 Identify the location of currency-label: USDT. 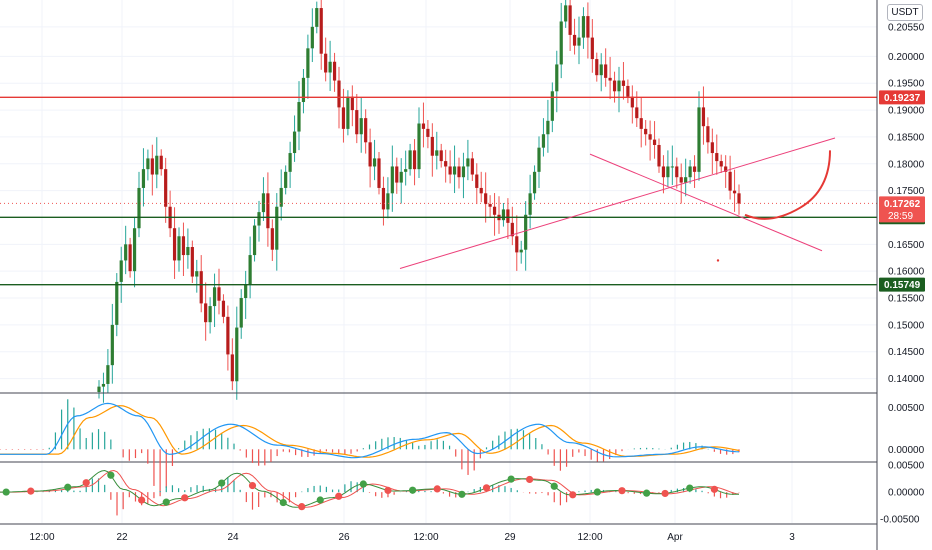
(905, 12).